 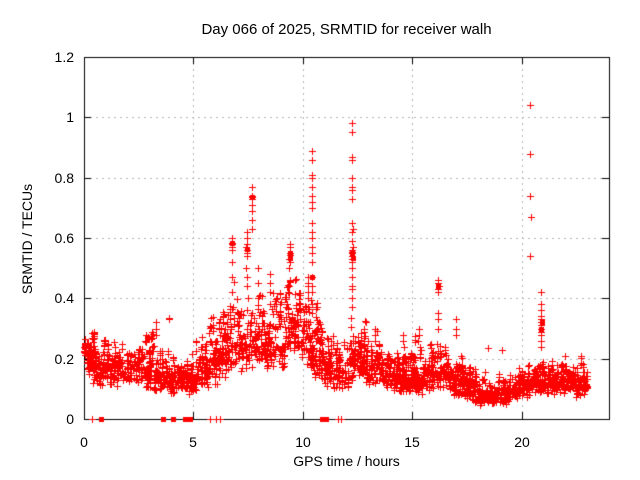 I want to click on y-tick-label: 0.6, so click(x=64, y=238).